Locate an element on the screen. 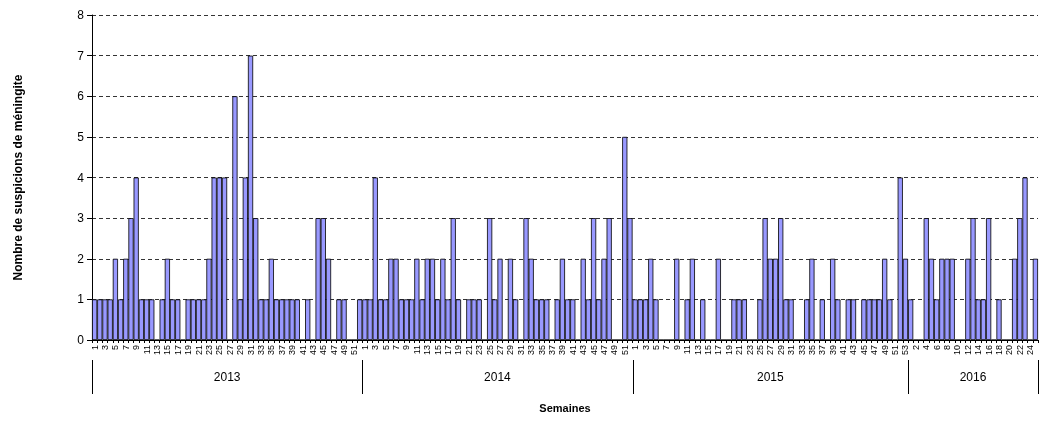 This screenshot has height=434, width=1046. text: 2013 is located at coordinates (227, 377).